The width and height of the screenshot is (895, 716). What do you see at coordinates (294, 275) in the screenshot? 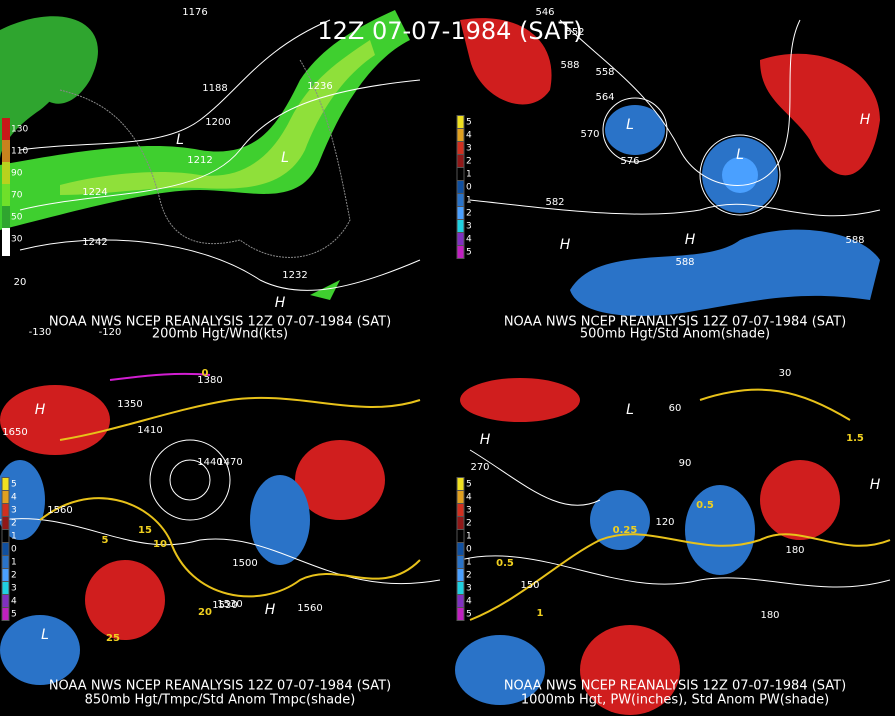
I see `contour-label: 1232` at bounding box center [294, 275].